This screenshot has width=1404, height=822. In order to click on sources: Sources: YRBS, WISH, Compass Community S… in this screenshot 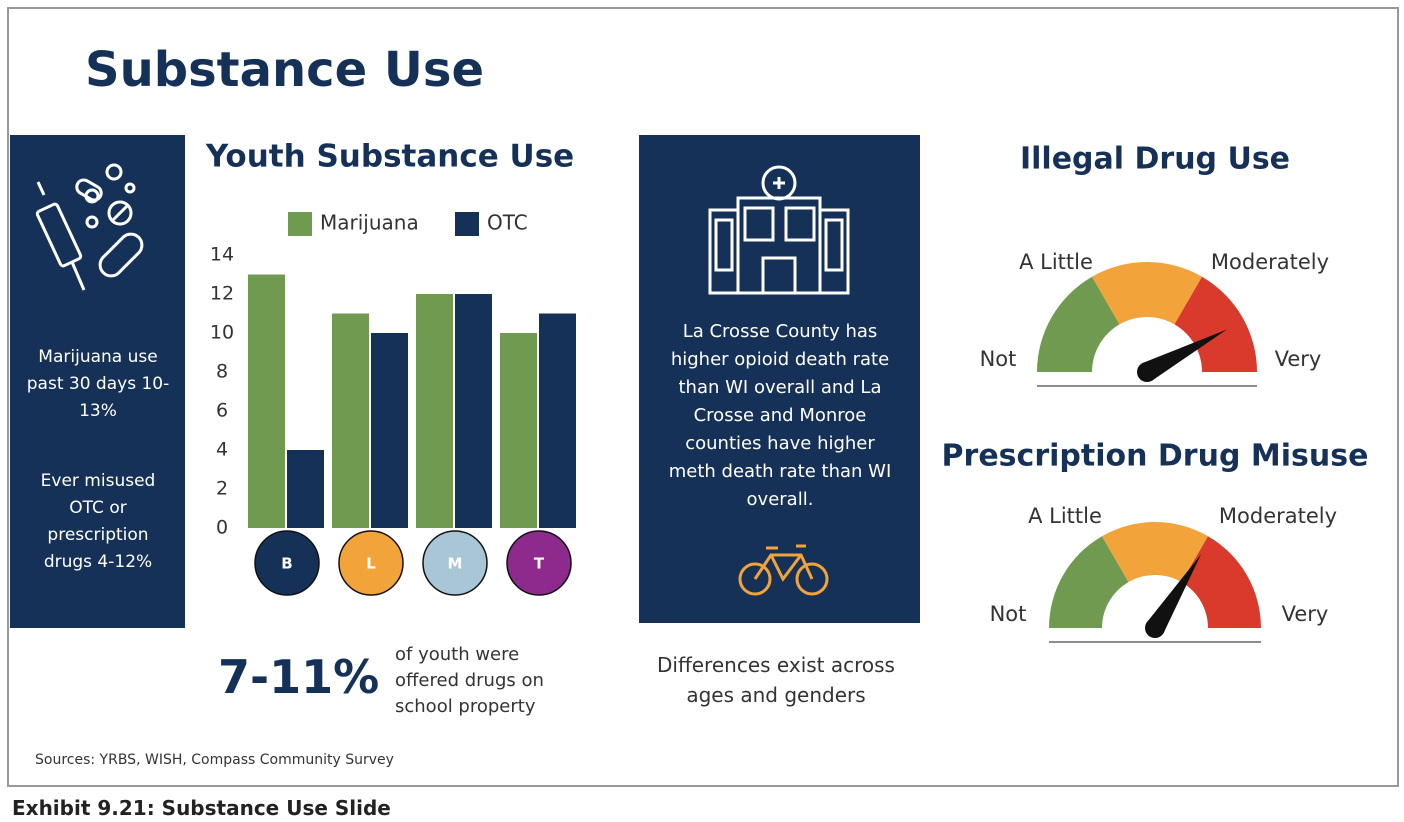, I will do `click(214, 760)`.